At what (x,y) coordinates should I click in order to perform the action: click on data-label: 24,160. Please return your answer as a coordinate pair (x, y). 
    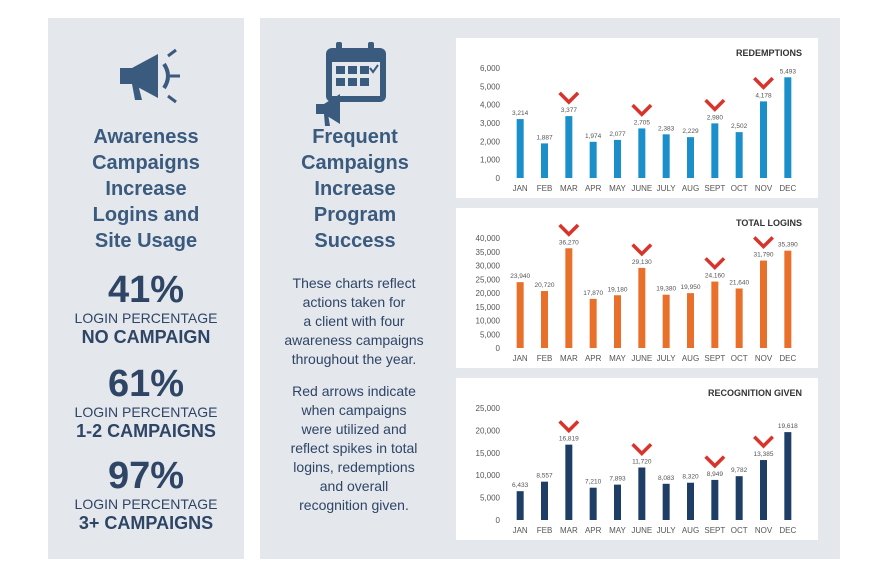
    Looking at the image, I should click on (715, 276).